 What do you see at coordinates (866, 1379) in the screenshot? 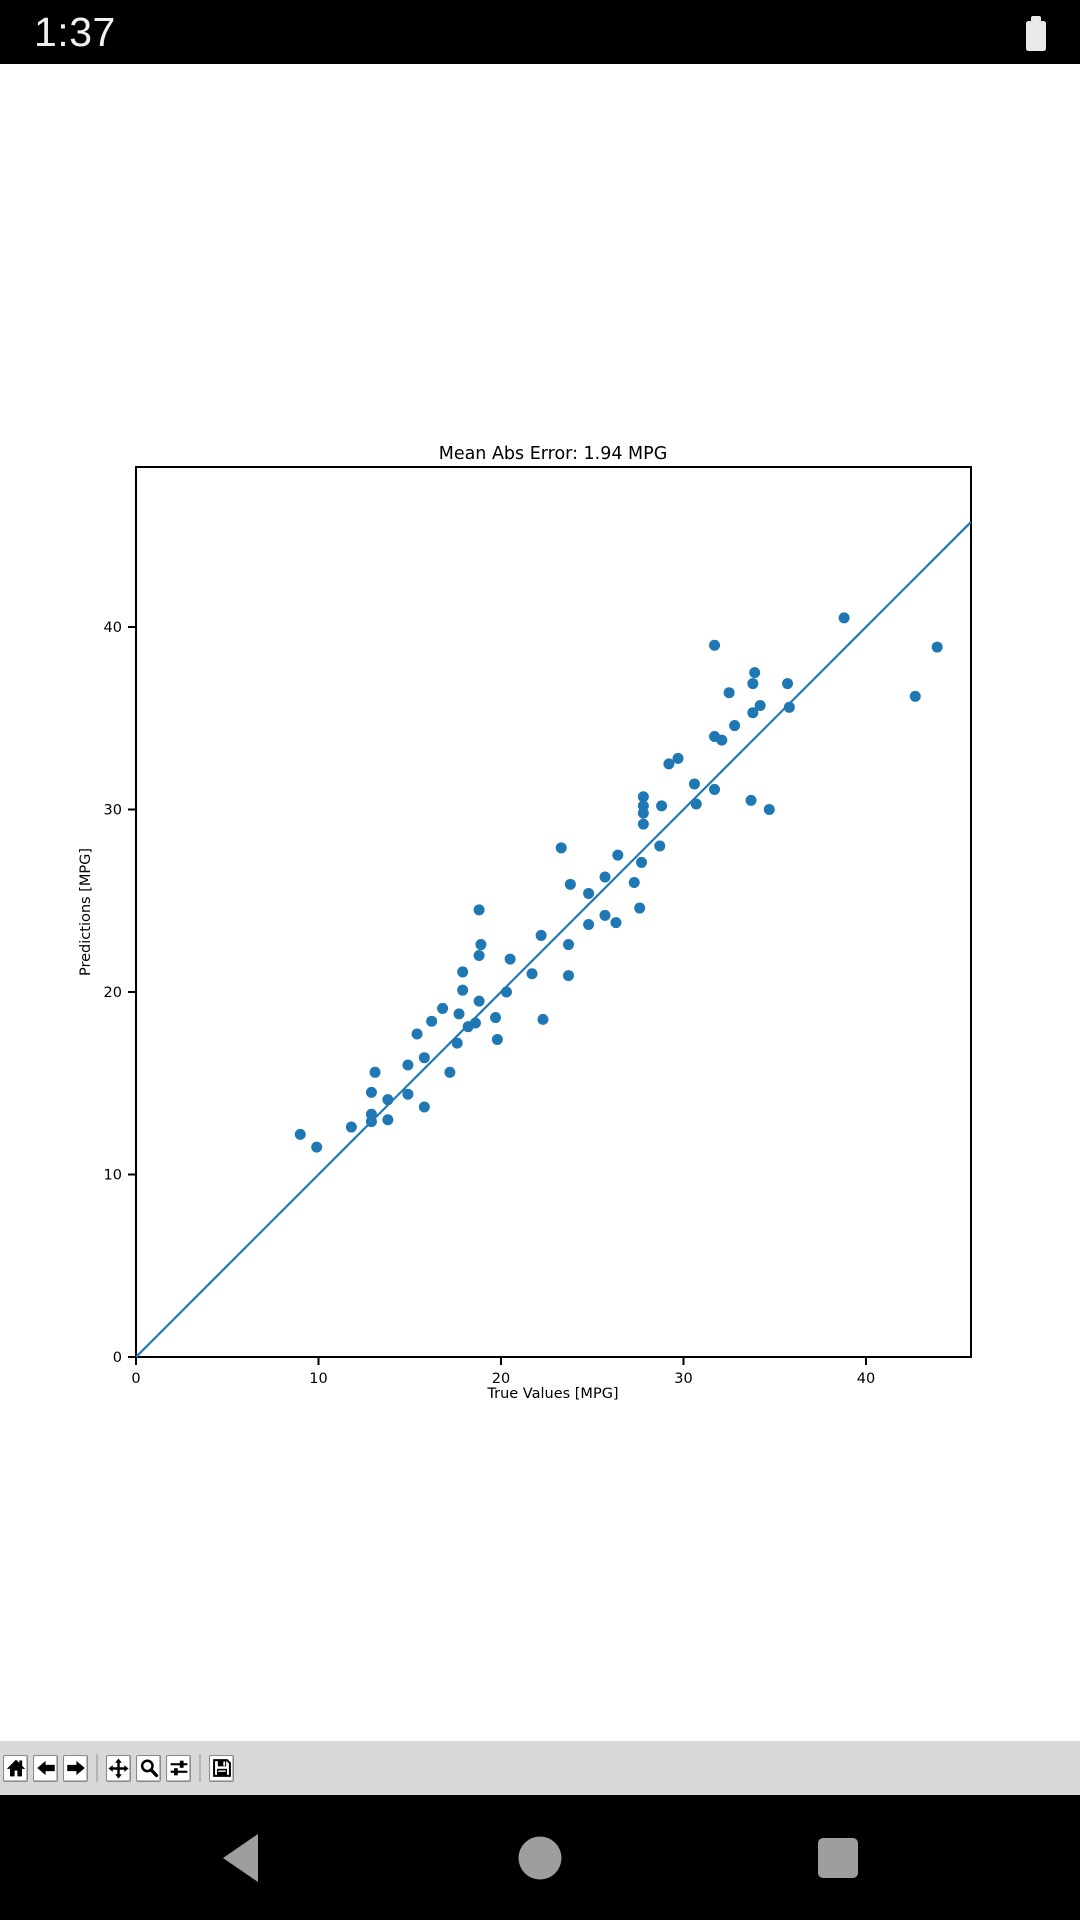
I see `x-tick-label: 40` at bounding box center [866, 1379].